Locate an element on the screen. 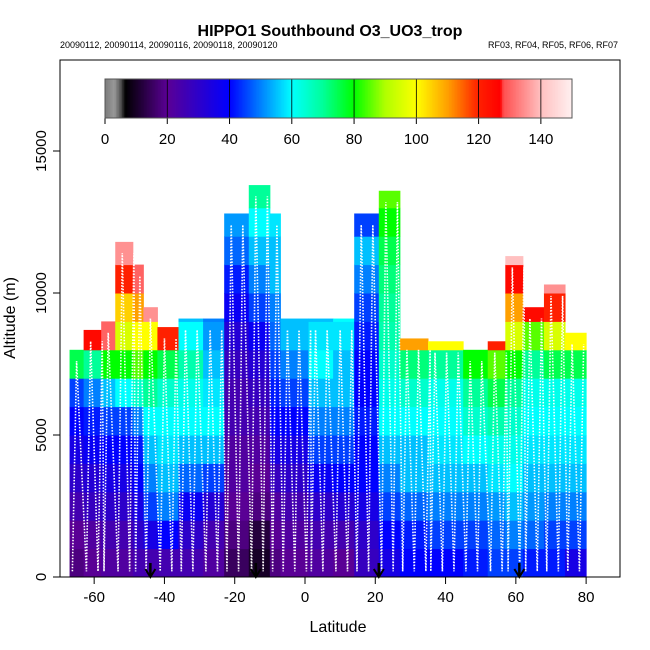 The height and width of the screenshot is (650, 650). x-tick-label: 0 is located at coordinates (305, 597).